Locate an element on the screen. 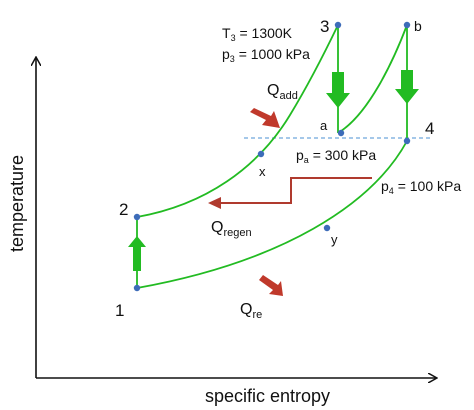 Image resolution: width=474 pixels, height=410 pixels. qadd-label: Qadd is located at coordinates (282, 92).